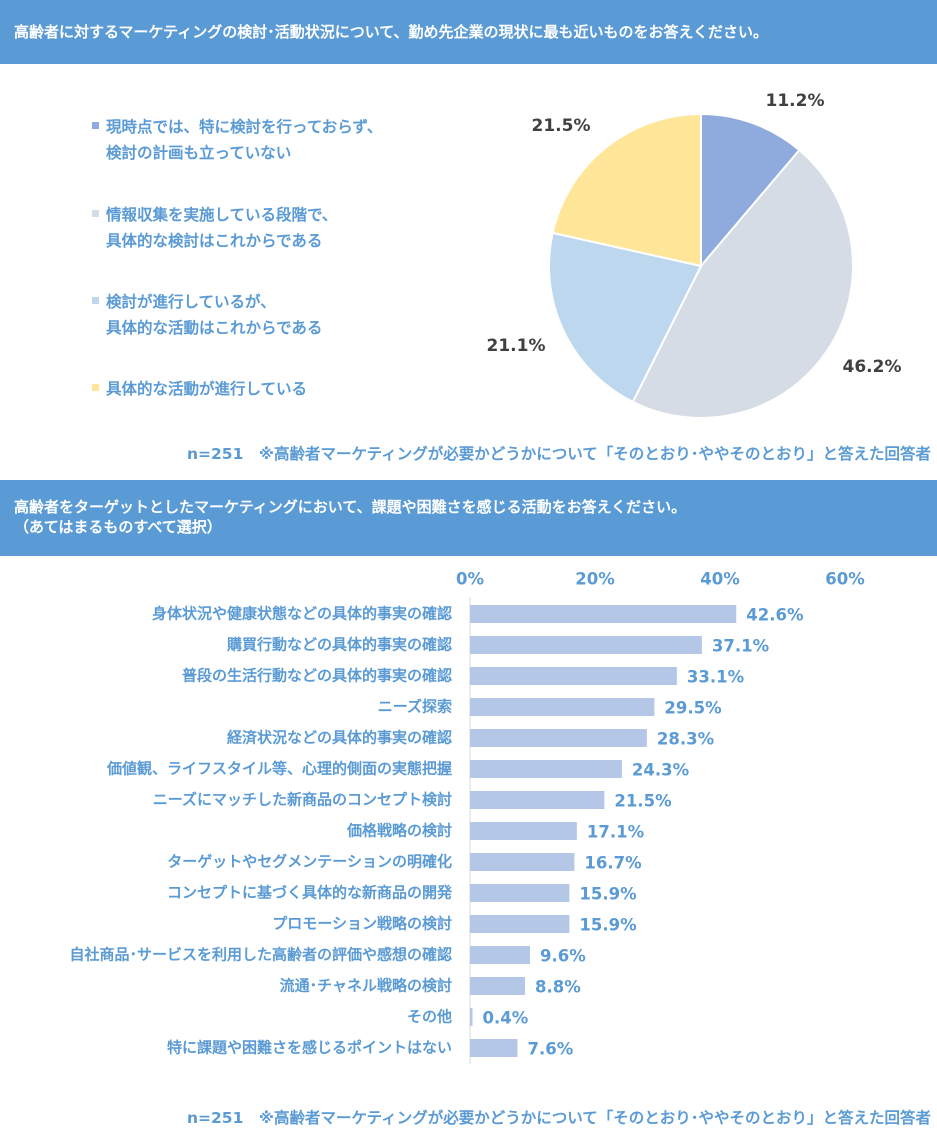 This screenshot has height=1130, width=937. I want to click on x-tick-label: 0%, so click(470, 579).